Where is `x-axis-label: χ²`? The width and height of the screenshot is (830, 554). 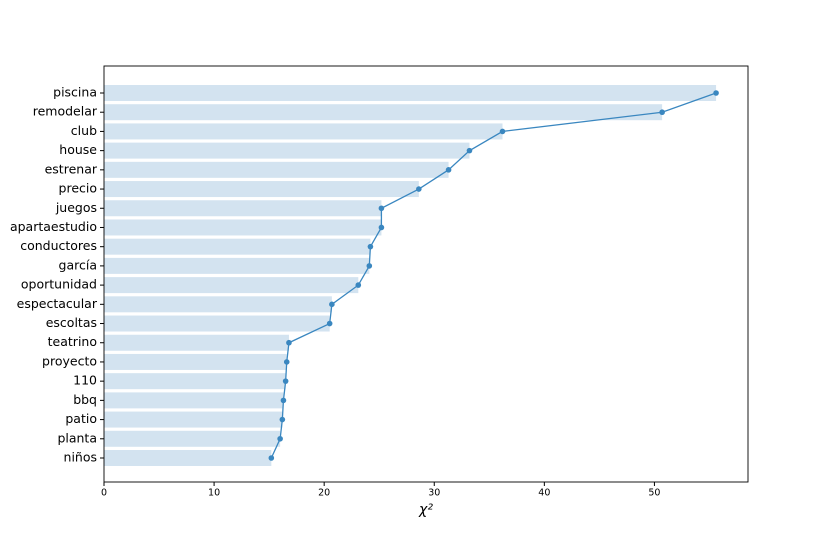
x-axis-label: χ² is located at coordinates (425, 510).